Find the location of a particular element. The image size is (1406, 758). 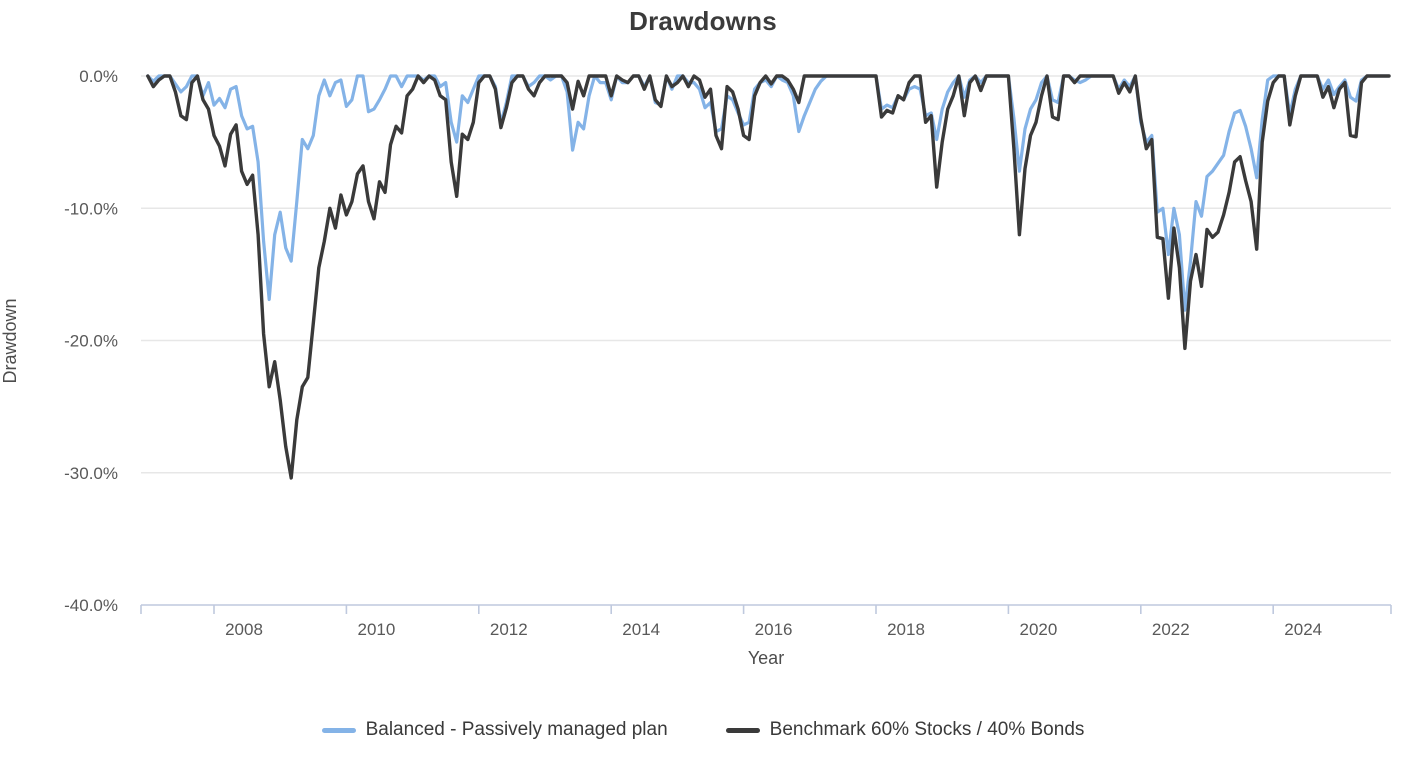

x-tick-label: 2022 is located at coordinates (1171, 629).